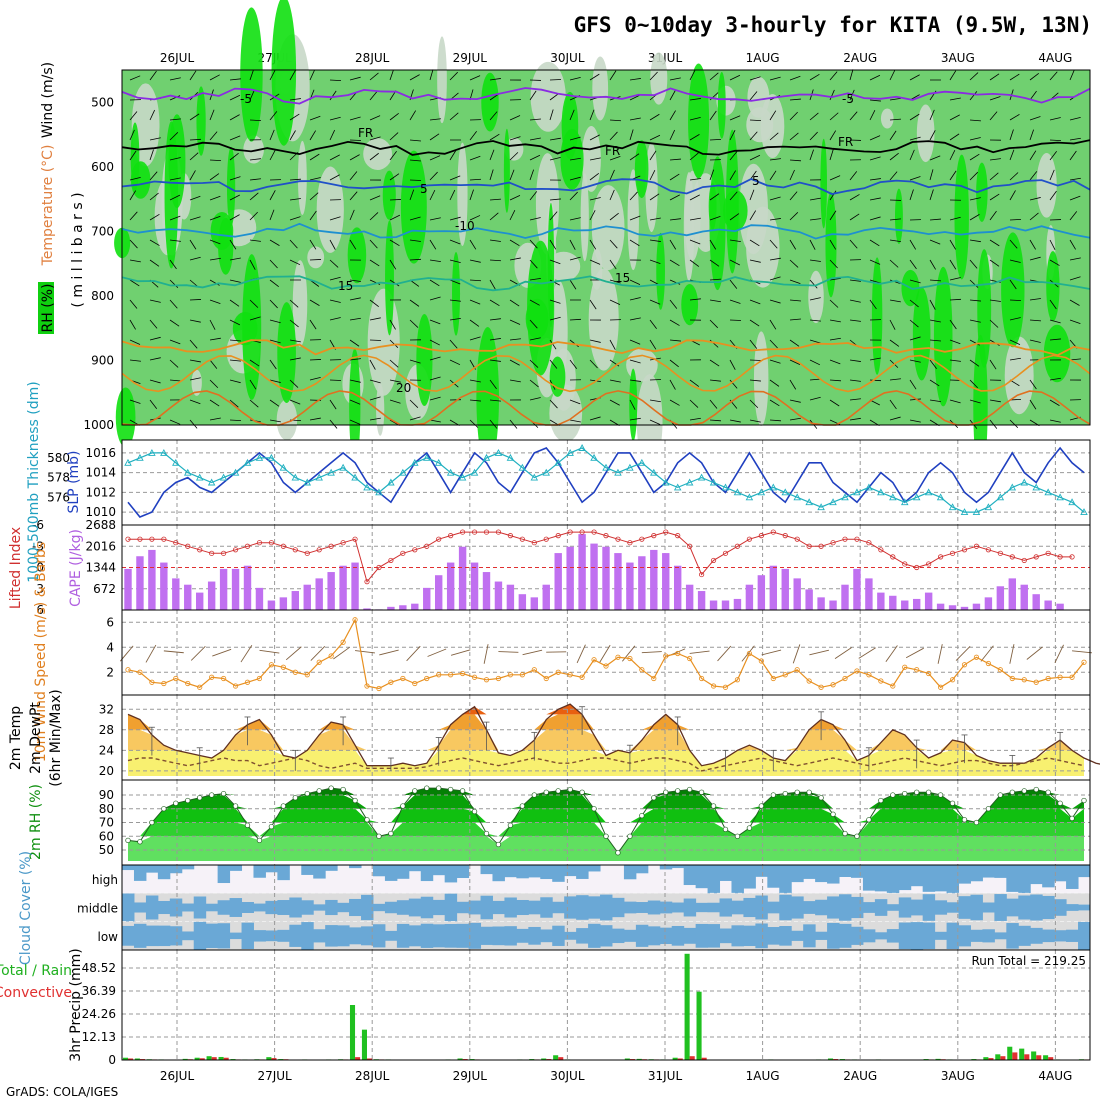  I want to click on bottom-date-label: 4AUG, so click(1055, 1076).